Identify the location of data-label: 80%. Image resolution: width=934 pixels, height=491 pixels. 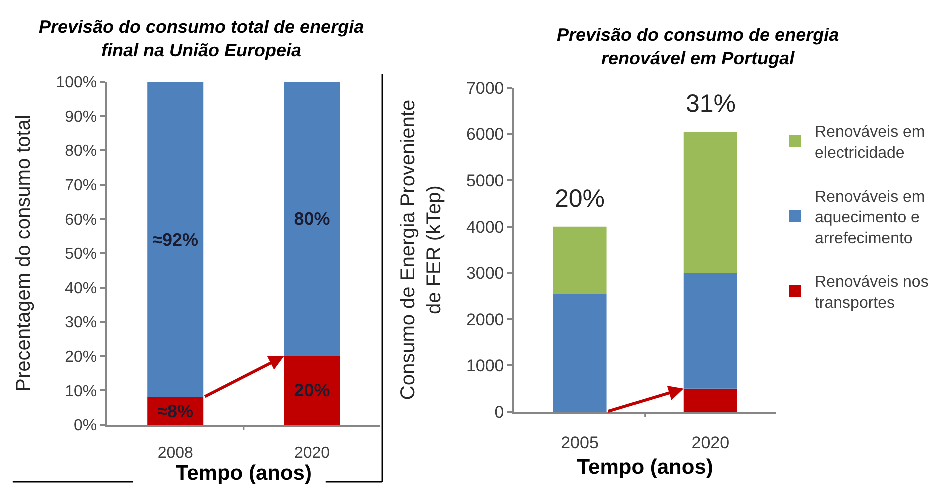
(312, 219).